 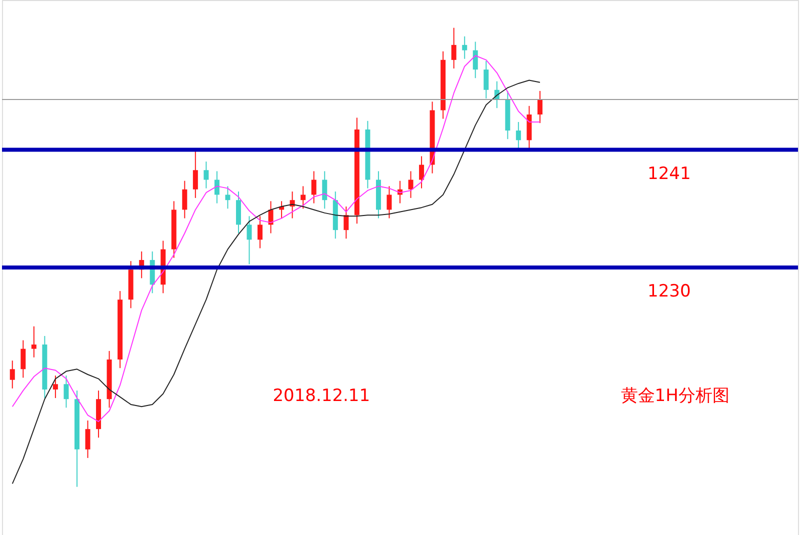 What do you see at coordinates (675, 396) in the screenshot?
I see `text: 黄金1H分析图` at bounding box center [675, 396].